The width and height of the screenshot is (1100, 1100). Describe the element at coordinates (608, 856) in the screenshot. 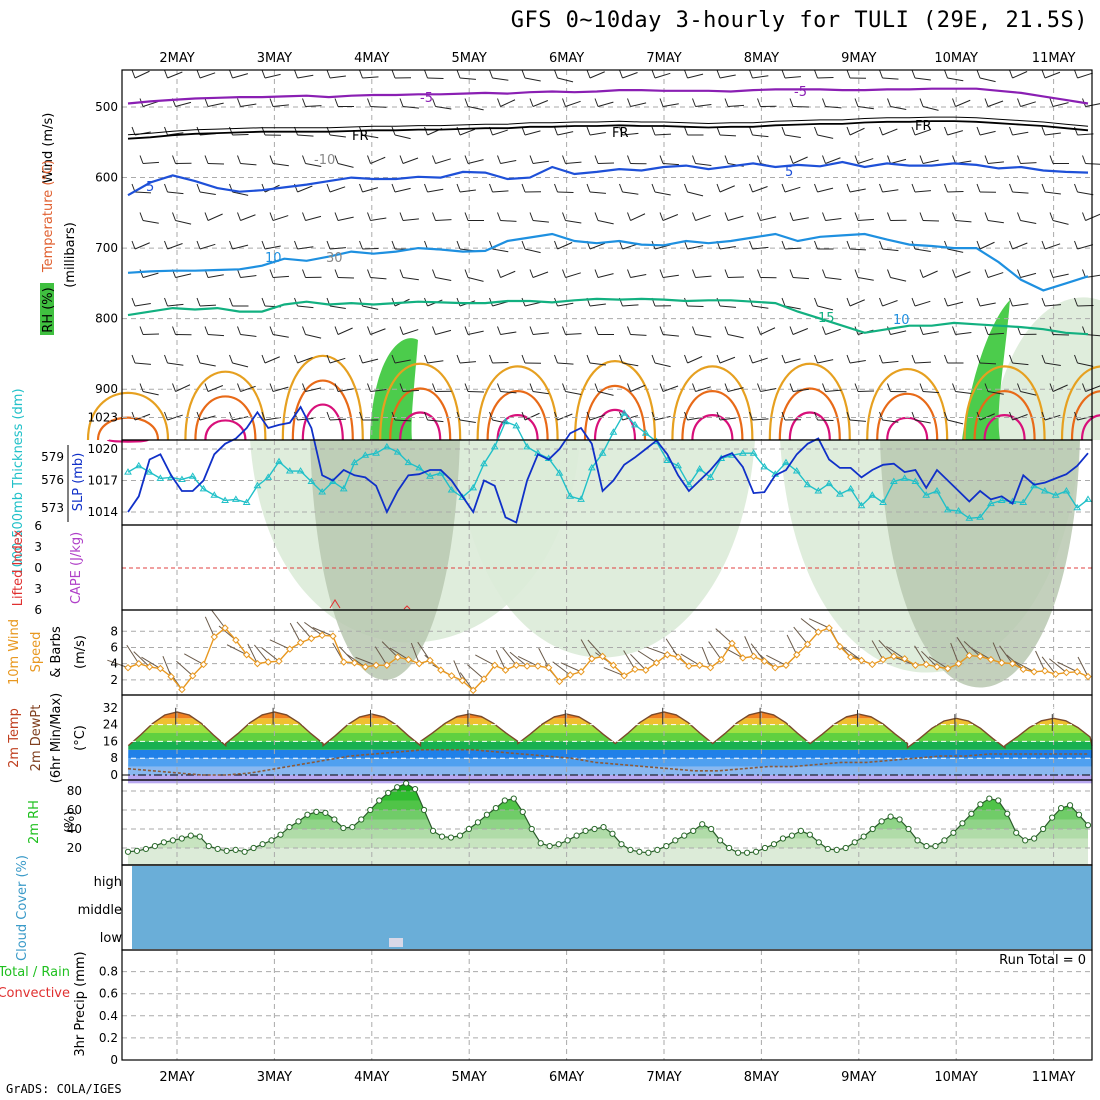

I see `rh-band` at that location.